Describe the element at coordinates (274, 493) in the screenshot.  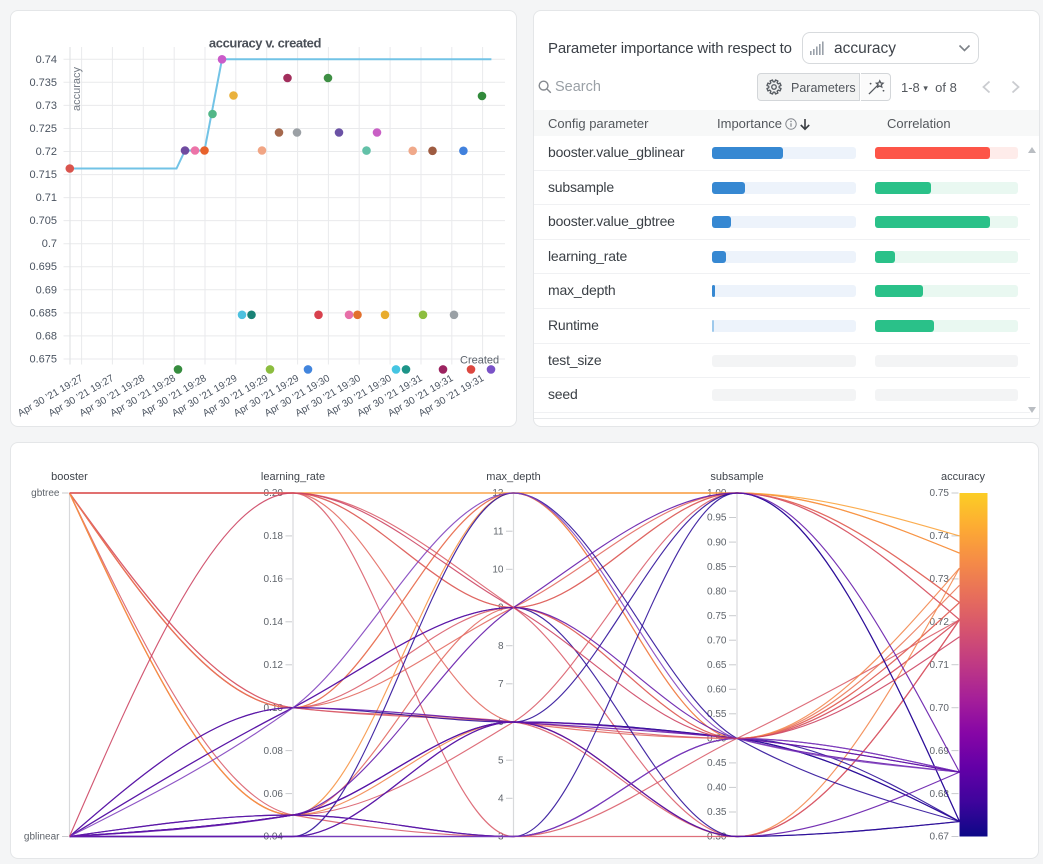
I see `svg-text: 0.20` at that location.